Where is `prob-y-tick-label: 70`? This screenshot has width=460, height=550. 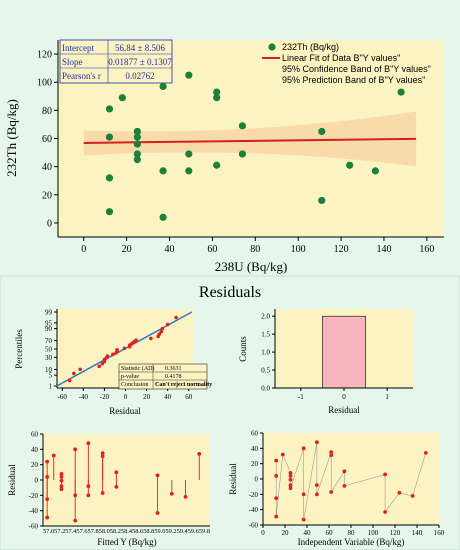
prob-y-tick-label: 70 is located at coordinates (49, 341).